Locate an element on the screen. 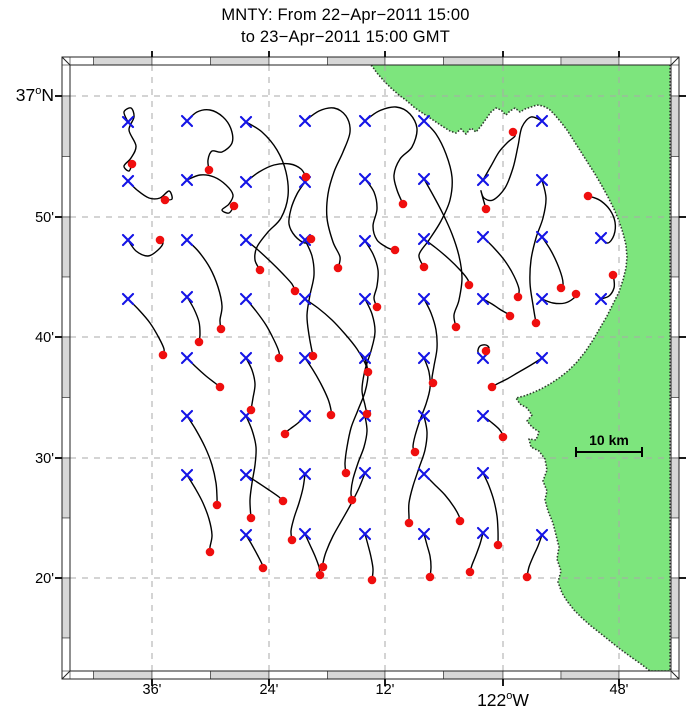  scale-bar: 10 km is located at coordinates (609, 444).